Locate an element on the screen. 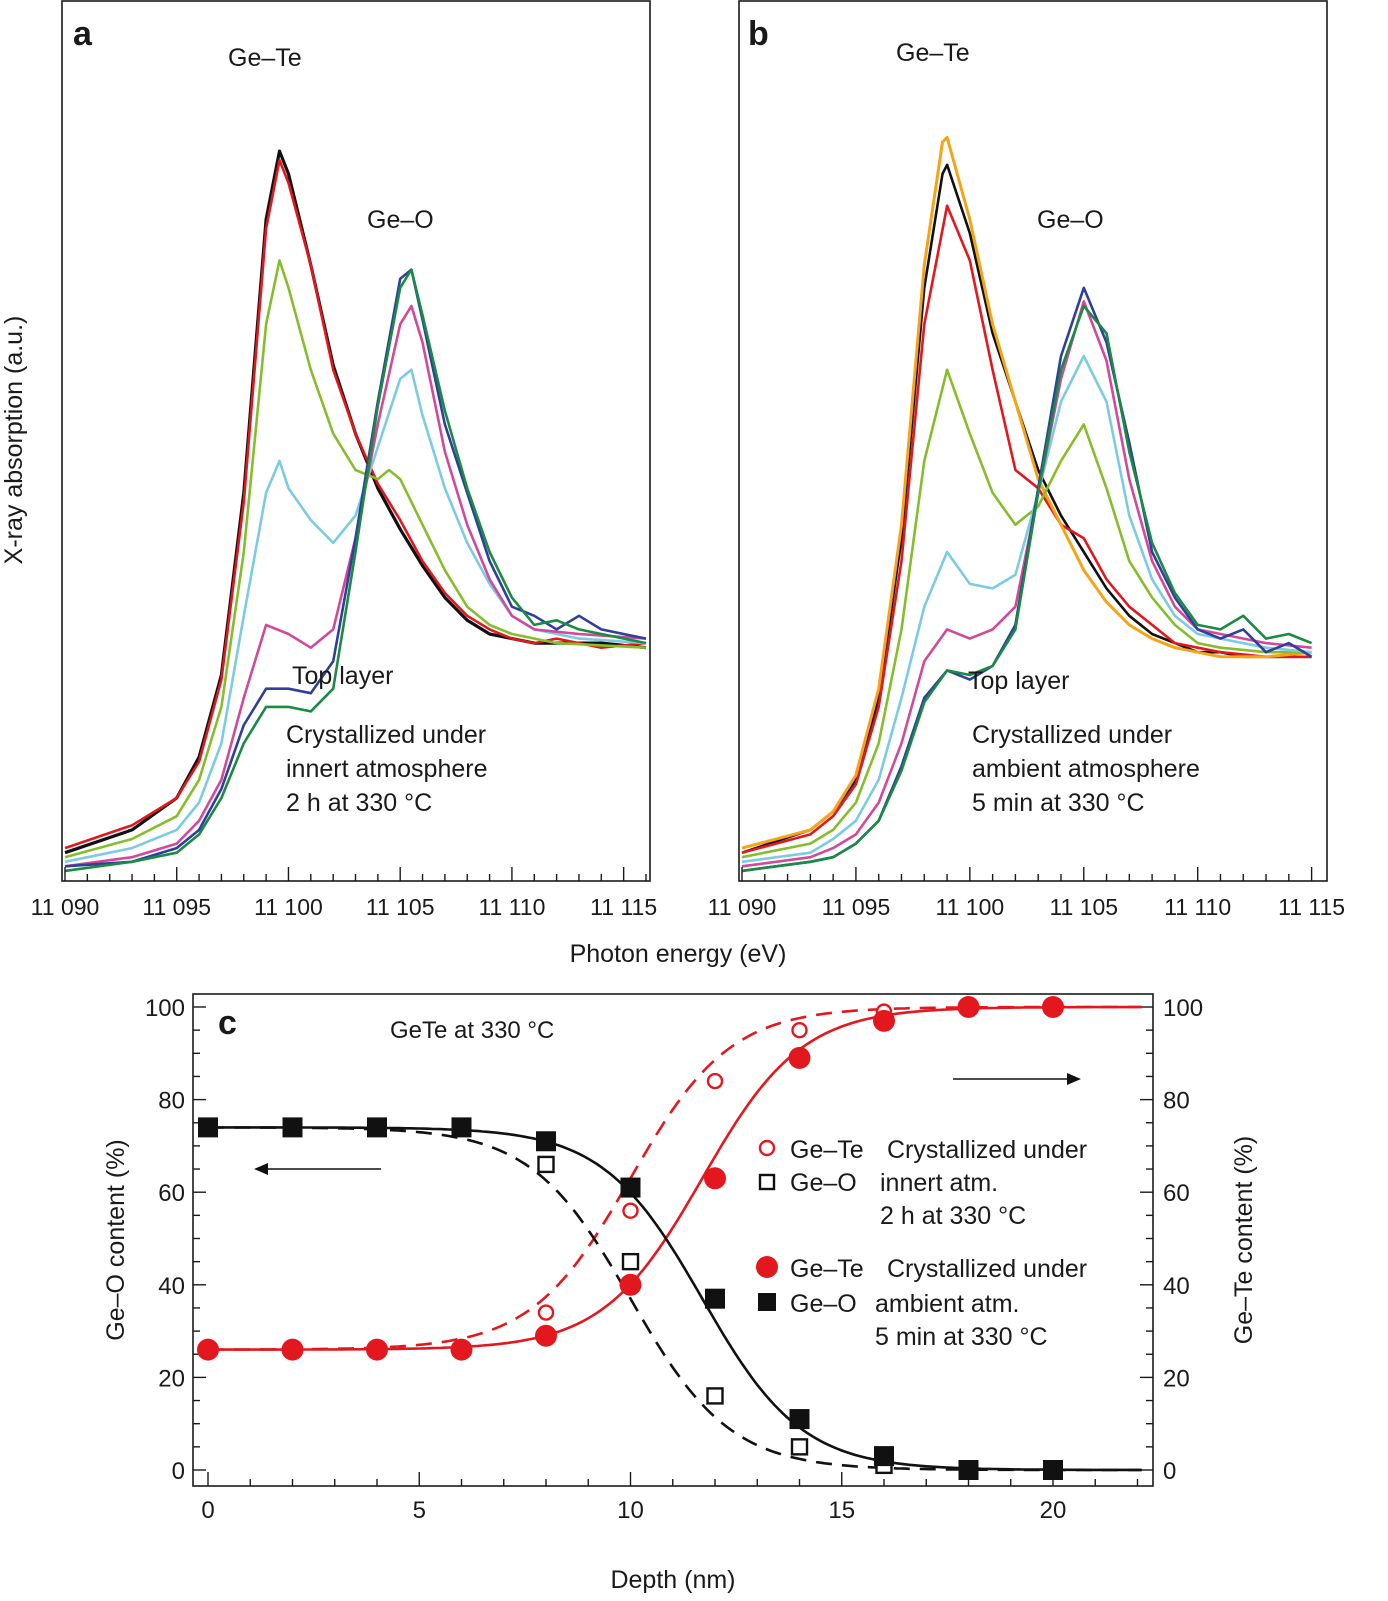 This screenshot has width=1388, height=1601. x-tick-label-a: 11 105 is located at coordinates (400, 907).